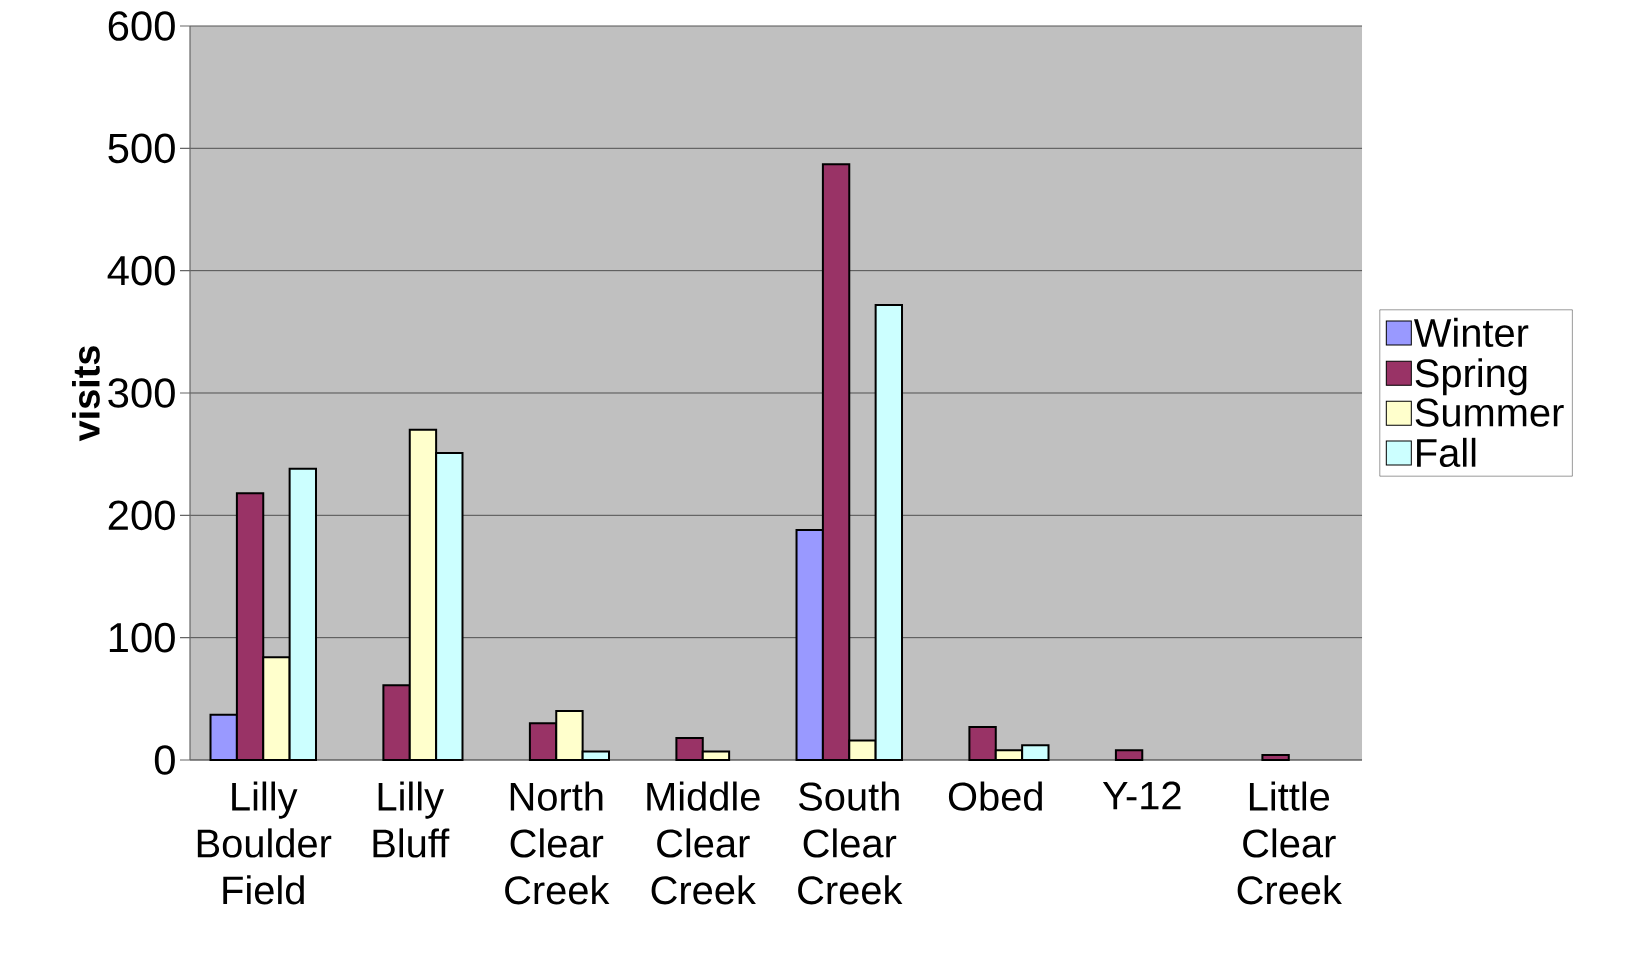 Image resolution: width=1627 pixels, height=957 pixels. Describe the element at coordinates (1471, 332) in the screenshot. I see `legend-label: Winter` at that location.